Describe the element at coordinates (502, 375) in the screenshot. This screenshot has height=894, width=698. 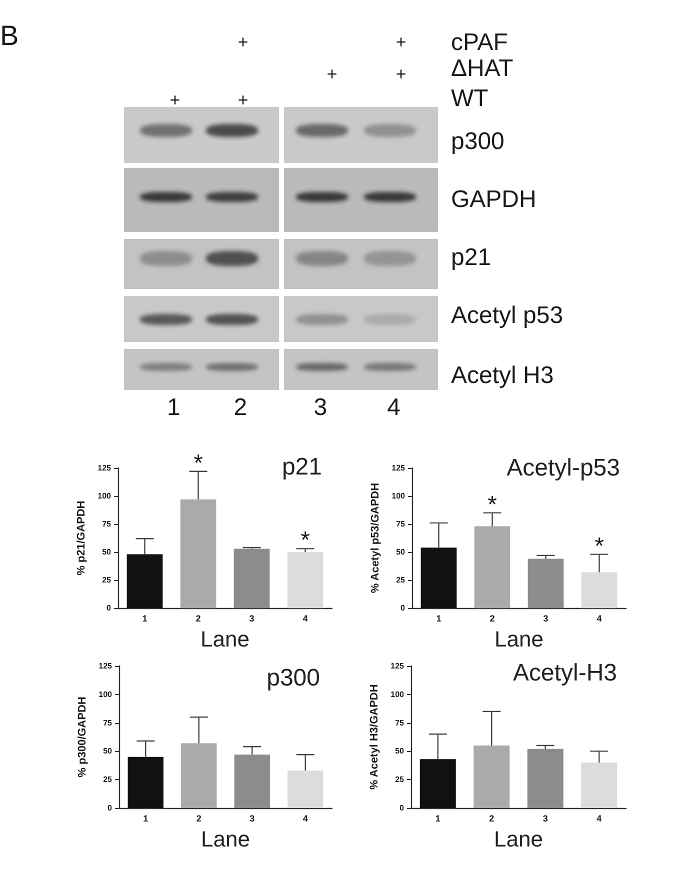
I see `text: Acetyl H3` at that location.